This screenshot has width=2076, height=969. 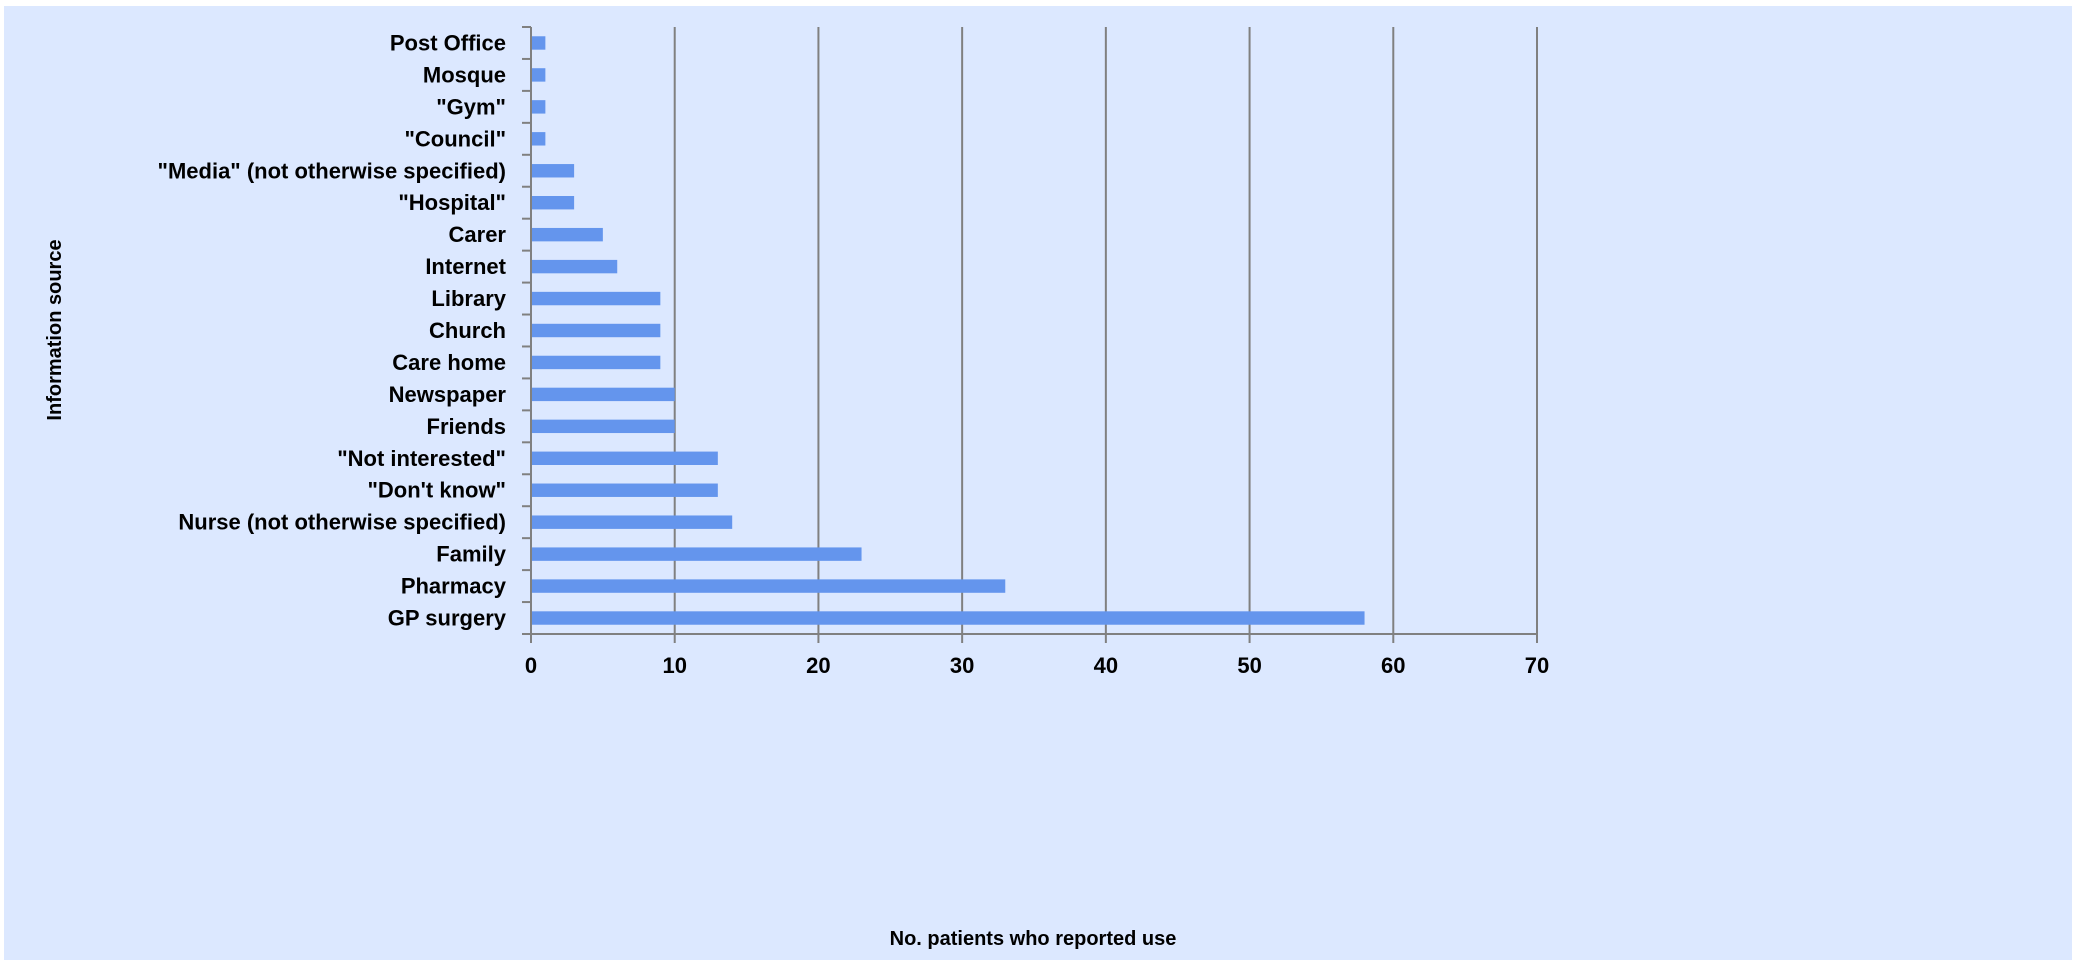 I want to click on category-label: GP surgery, so click(x=447, y=618).